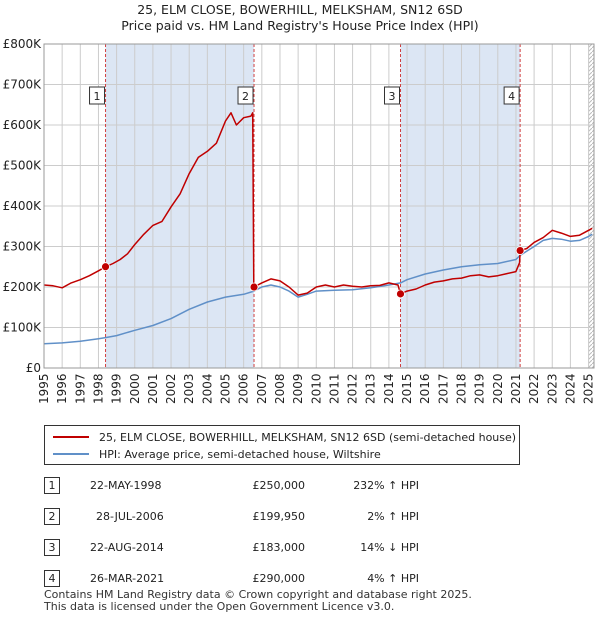 The image size is (600, 620). I want to click on y-tick-label: £200K, so click(23, 287).